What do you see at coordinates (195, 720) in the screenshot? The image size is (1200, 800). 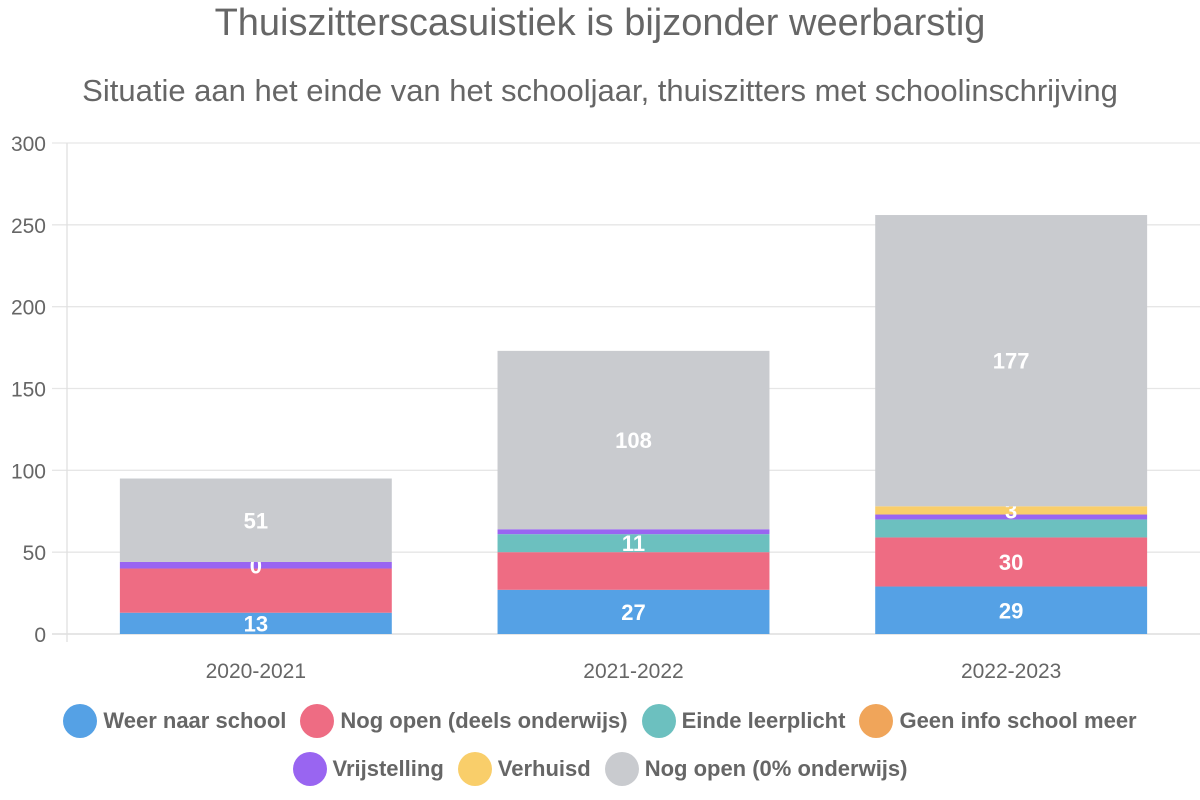 I see `legend-label: Weer naar school` at bounding box center [195, 720].